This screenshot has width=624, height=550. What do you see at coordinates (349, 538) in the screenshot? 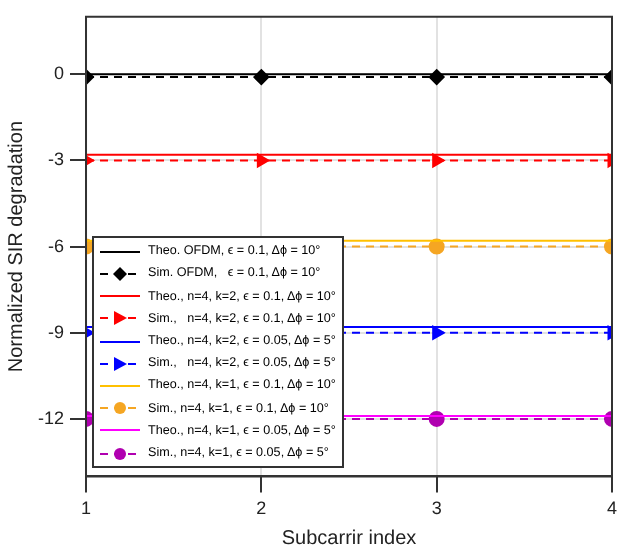
I see `x-axis-title: Subcarrir index` at bounding box center [349, 538].